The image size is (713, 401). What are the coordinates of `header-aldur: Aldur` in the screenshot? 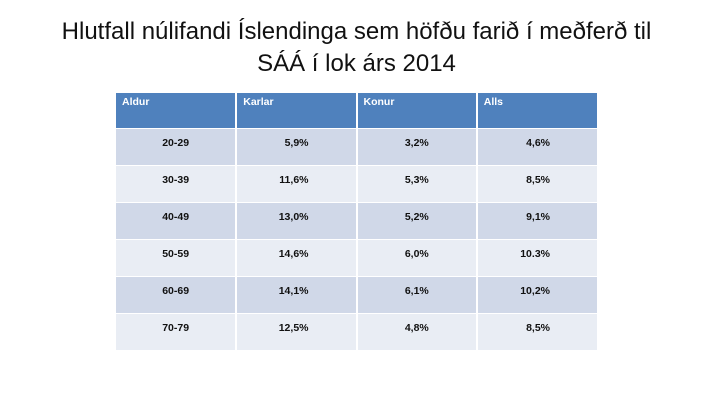 It's located at (177, 110).